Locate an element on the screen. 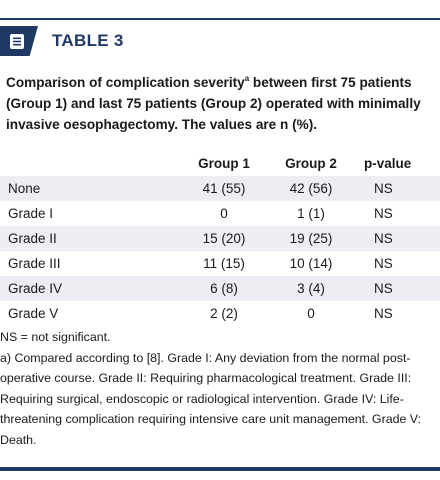 The height and width of the screenshot is (480, 440). group2-value: 0 is located at coordinates (311, 313).